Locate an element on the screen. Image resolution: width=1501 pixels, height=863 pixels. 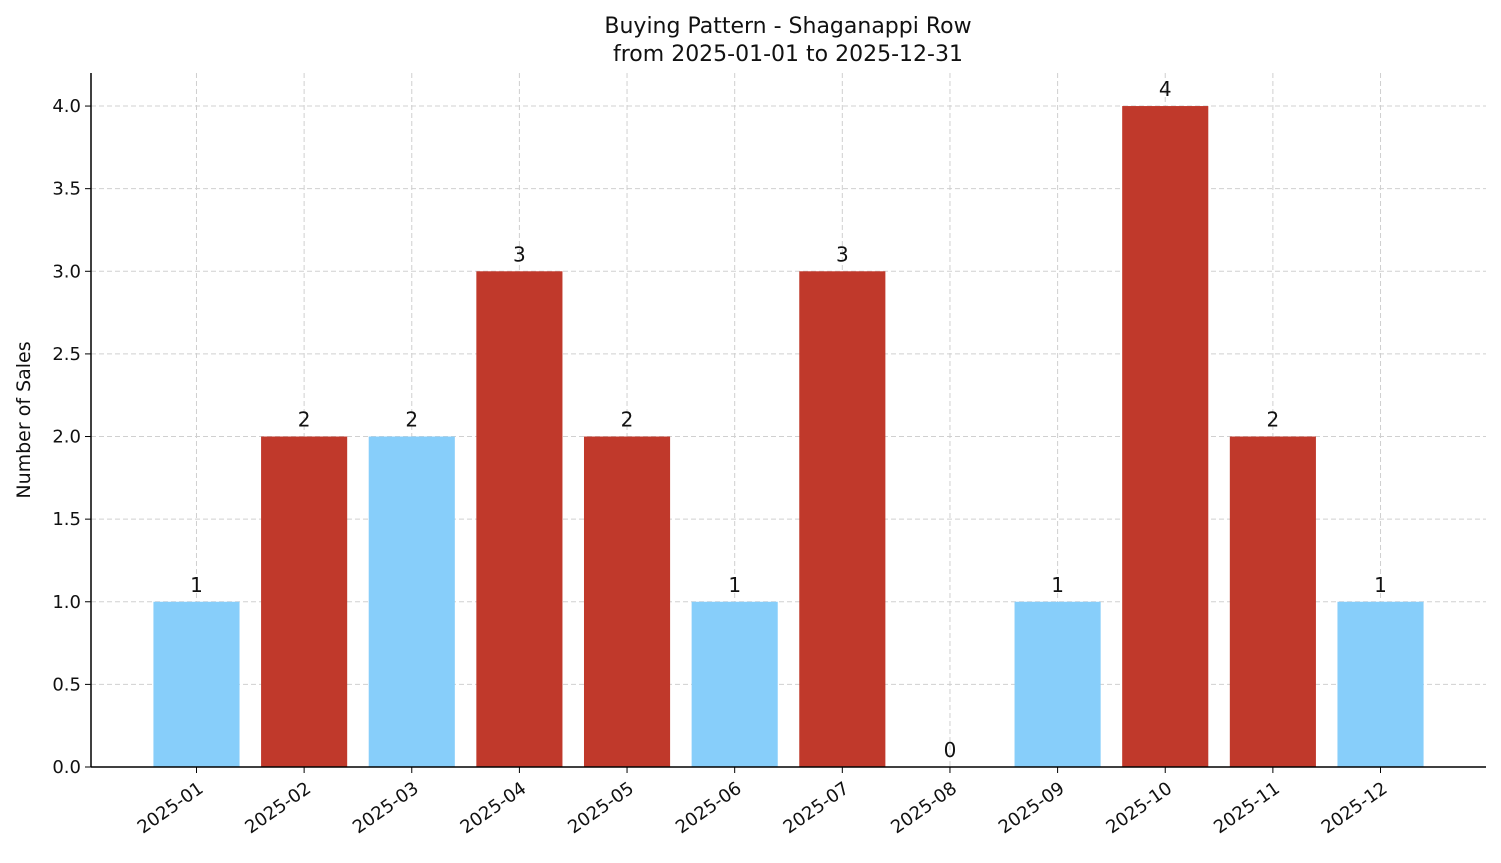
x-tick-label: 2025-09 is located at coordinates (1032, 808).